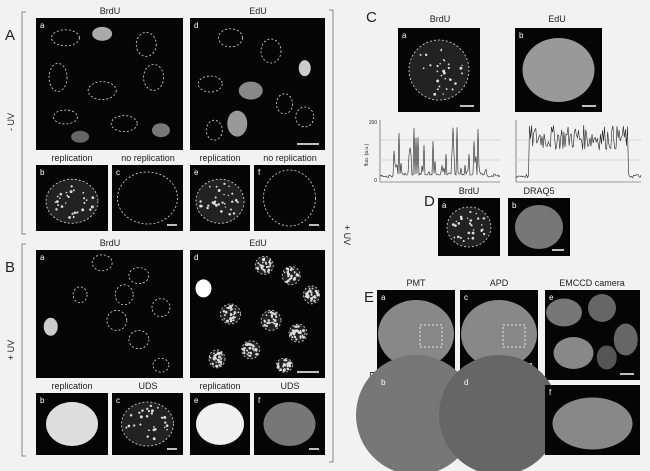 The width and height of the screenshot is (650, 471). What do you see at coordinates (557, 19) in the screenshot?
I see `header: EdU` at bounding box center [557, 19].